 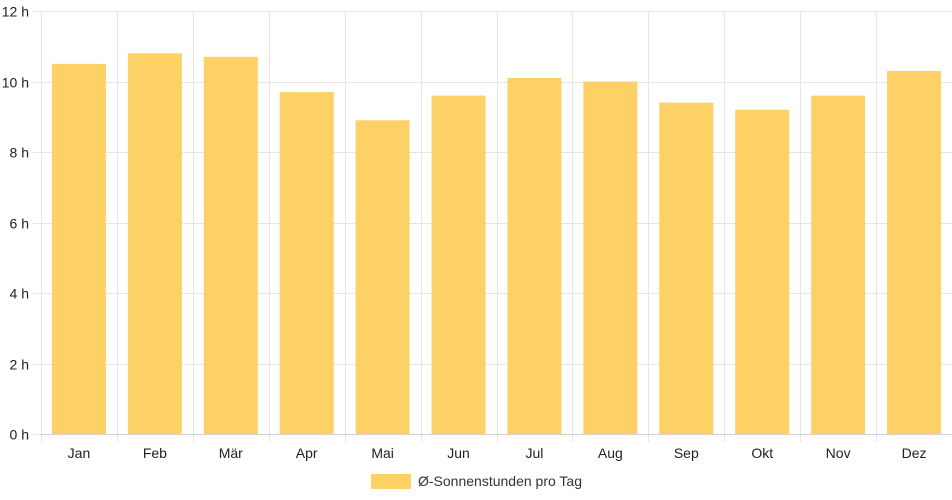 I want to click on bar-feb, so click(x=154, y=244).